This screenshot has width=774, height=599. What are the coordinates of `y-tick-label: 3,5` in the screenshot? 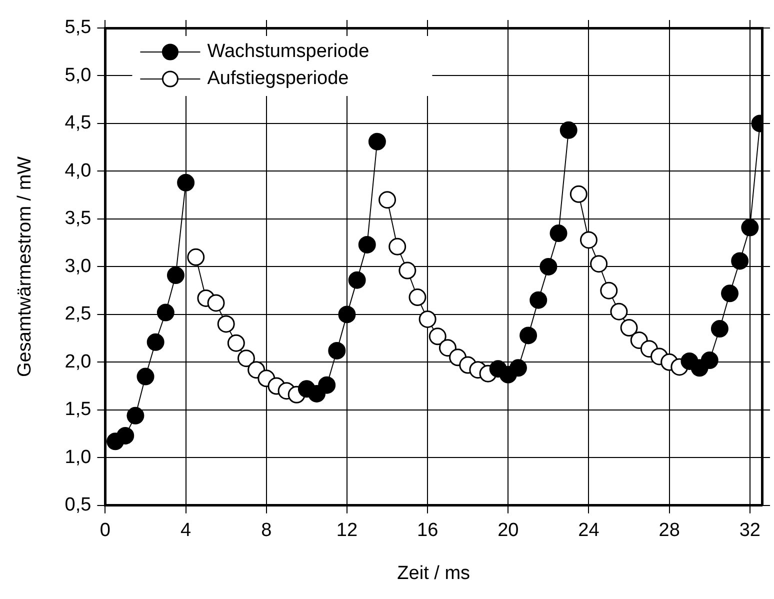 It's located at (78, 219).